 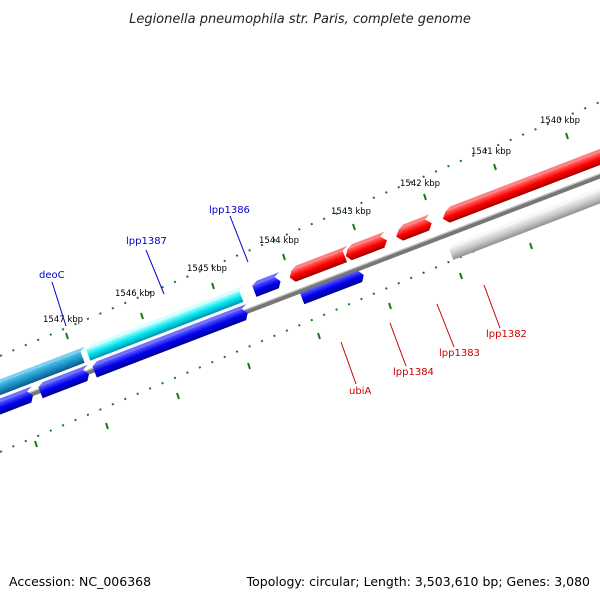 I want to click on lpp1387-feature, so click(x=165, y=323).